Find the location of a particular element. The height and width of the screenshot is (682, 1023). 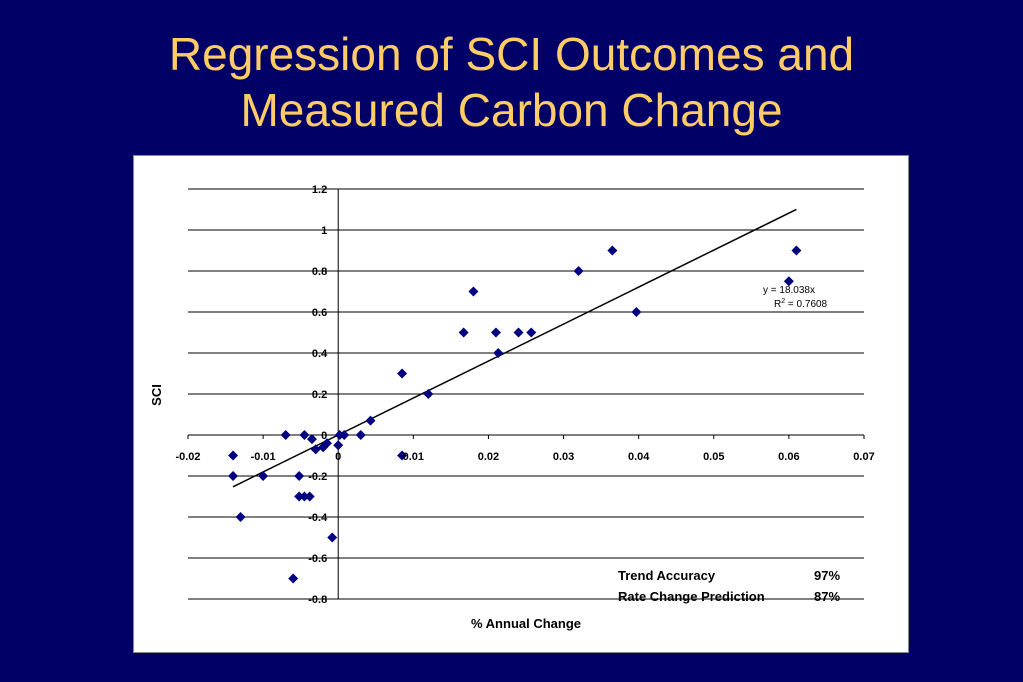

y-tick-label: 0.6 is located at coordinates (319, 313).